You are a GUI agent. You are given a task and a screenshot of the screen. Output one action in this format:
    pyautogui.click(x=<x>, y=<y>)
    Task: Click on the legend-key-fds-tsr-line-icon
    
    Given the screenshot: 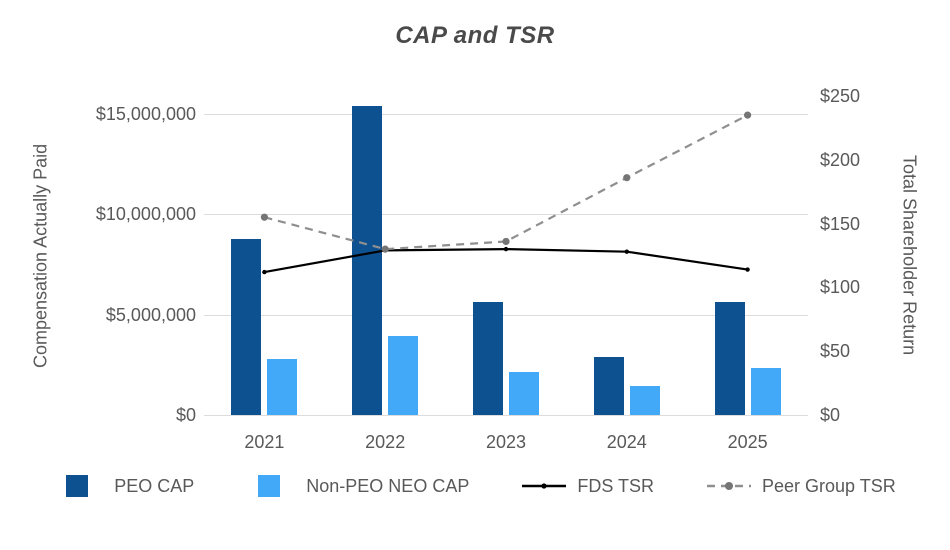 What is the action you would take?
    pyautogui.click(x=544, y=486)
    